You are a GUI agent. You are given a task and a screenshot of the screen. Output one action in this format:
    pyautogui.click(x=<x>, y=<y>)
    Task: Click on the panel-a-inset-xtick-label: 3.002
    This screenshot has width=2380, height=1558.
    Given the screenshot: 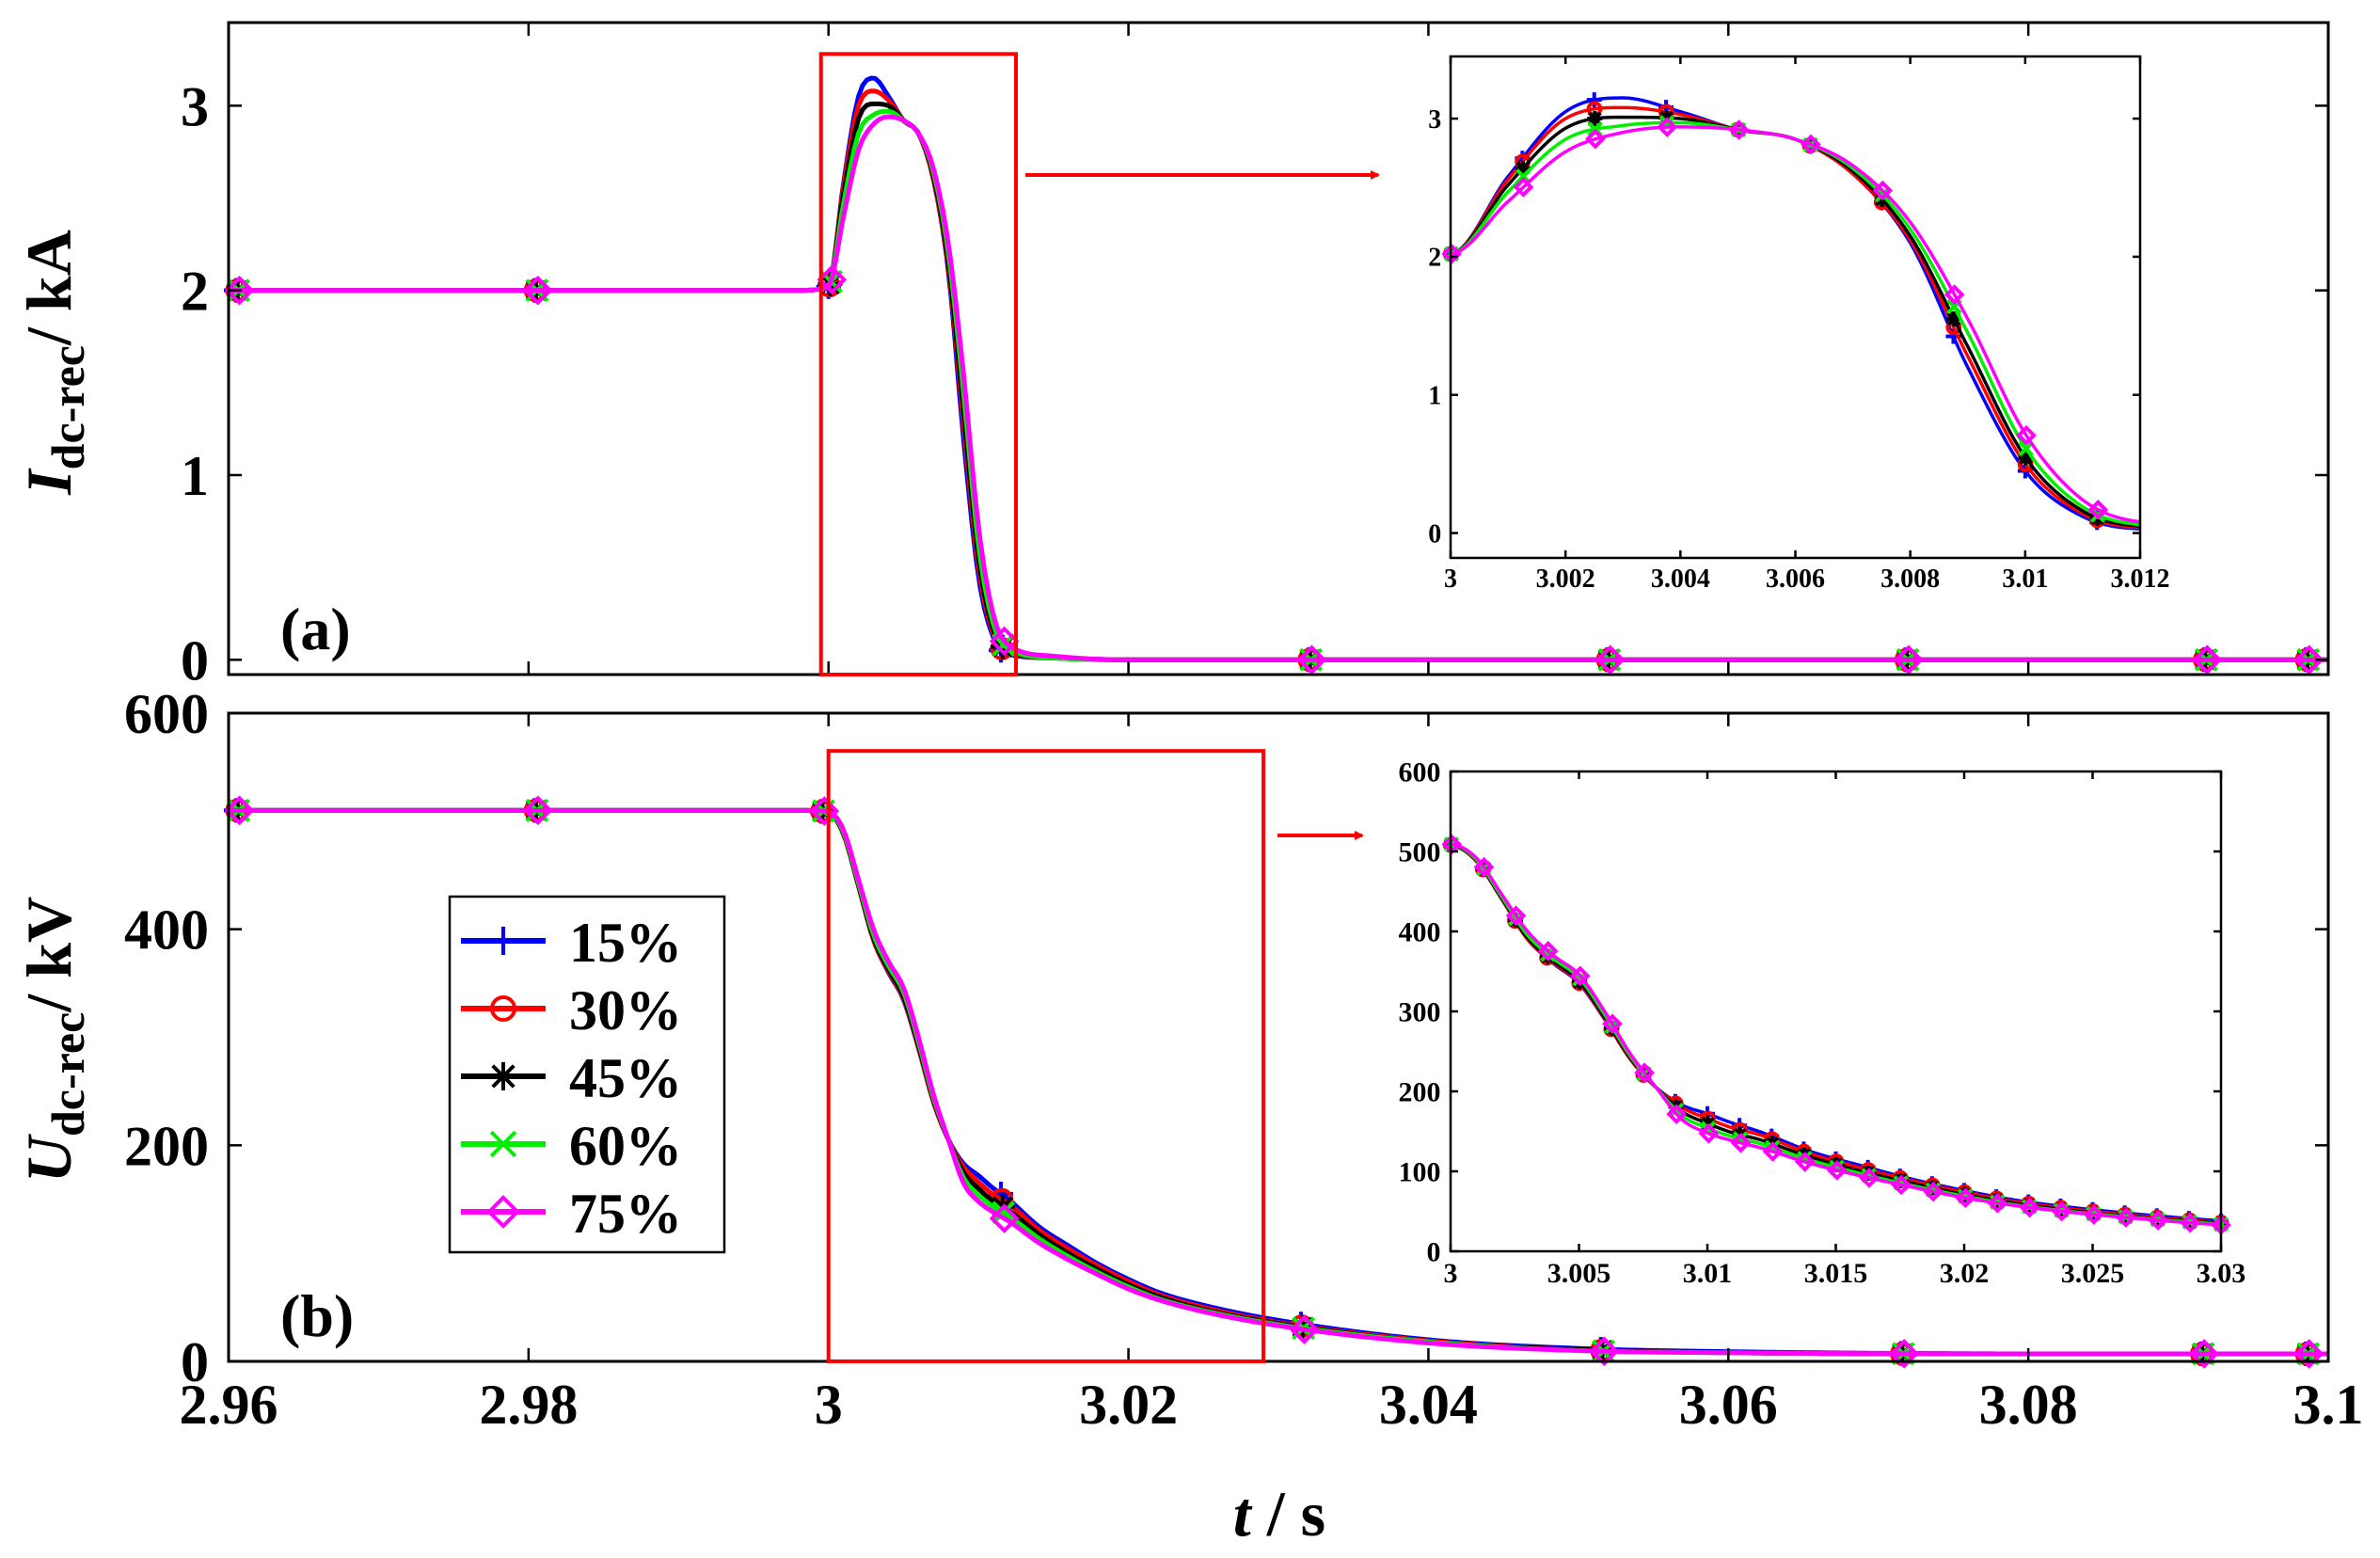 What is the action you would take?
    pyautogui.click(x=1565, y=579)
    